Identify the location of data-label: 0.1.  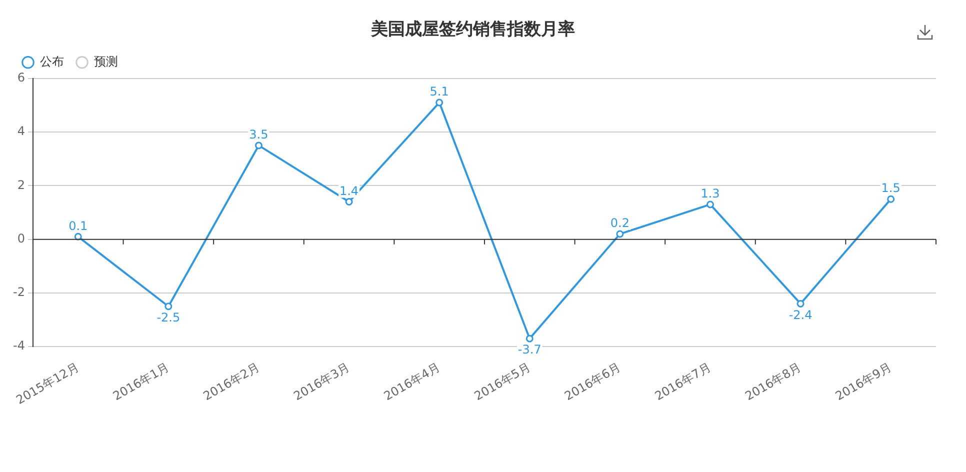
(78, 225).